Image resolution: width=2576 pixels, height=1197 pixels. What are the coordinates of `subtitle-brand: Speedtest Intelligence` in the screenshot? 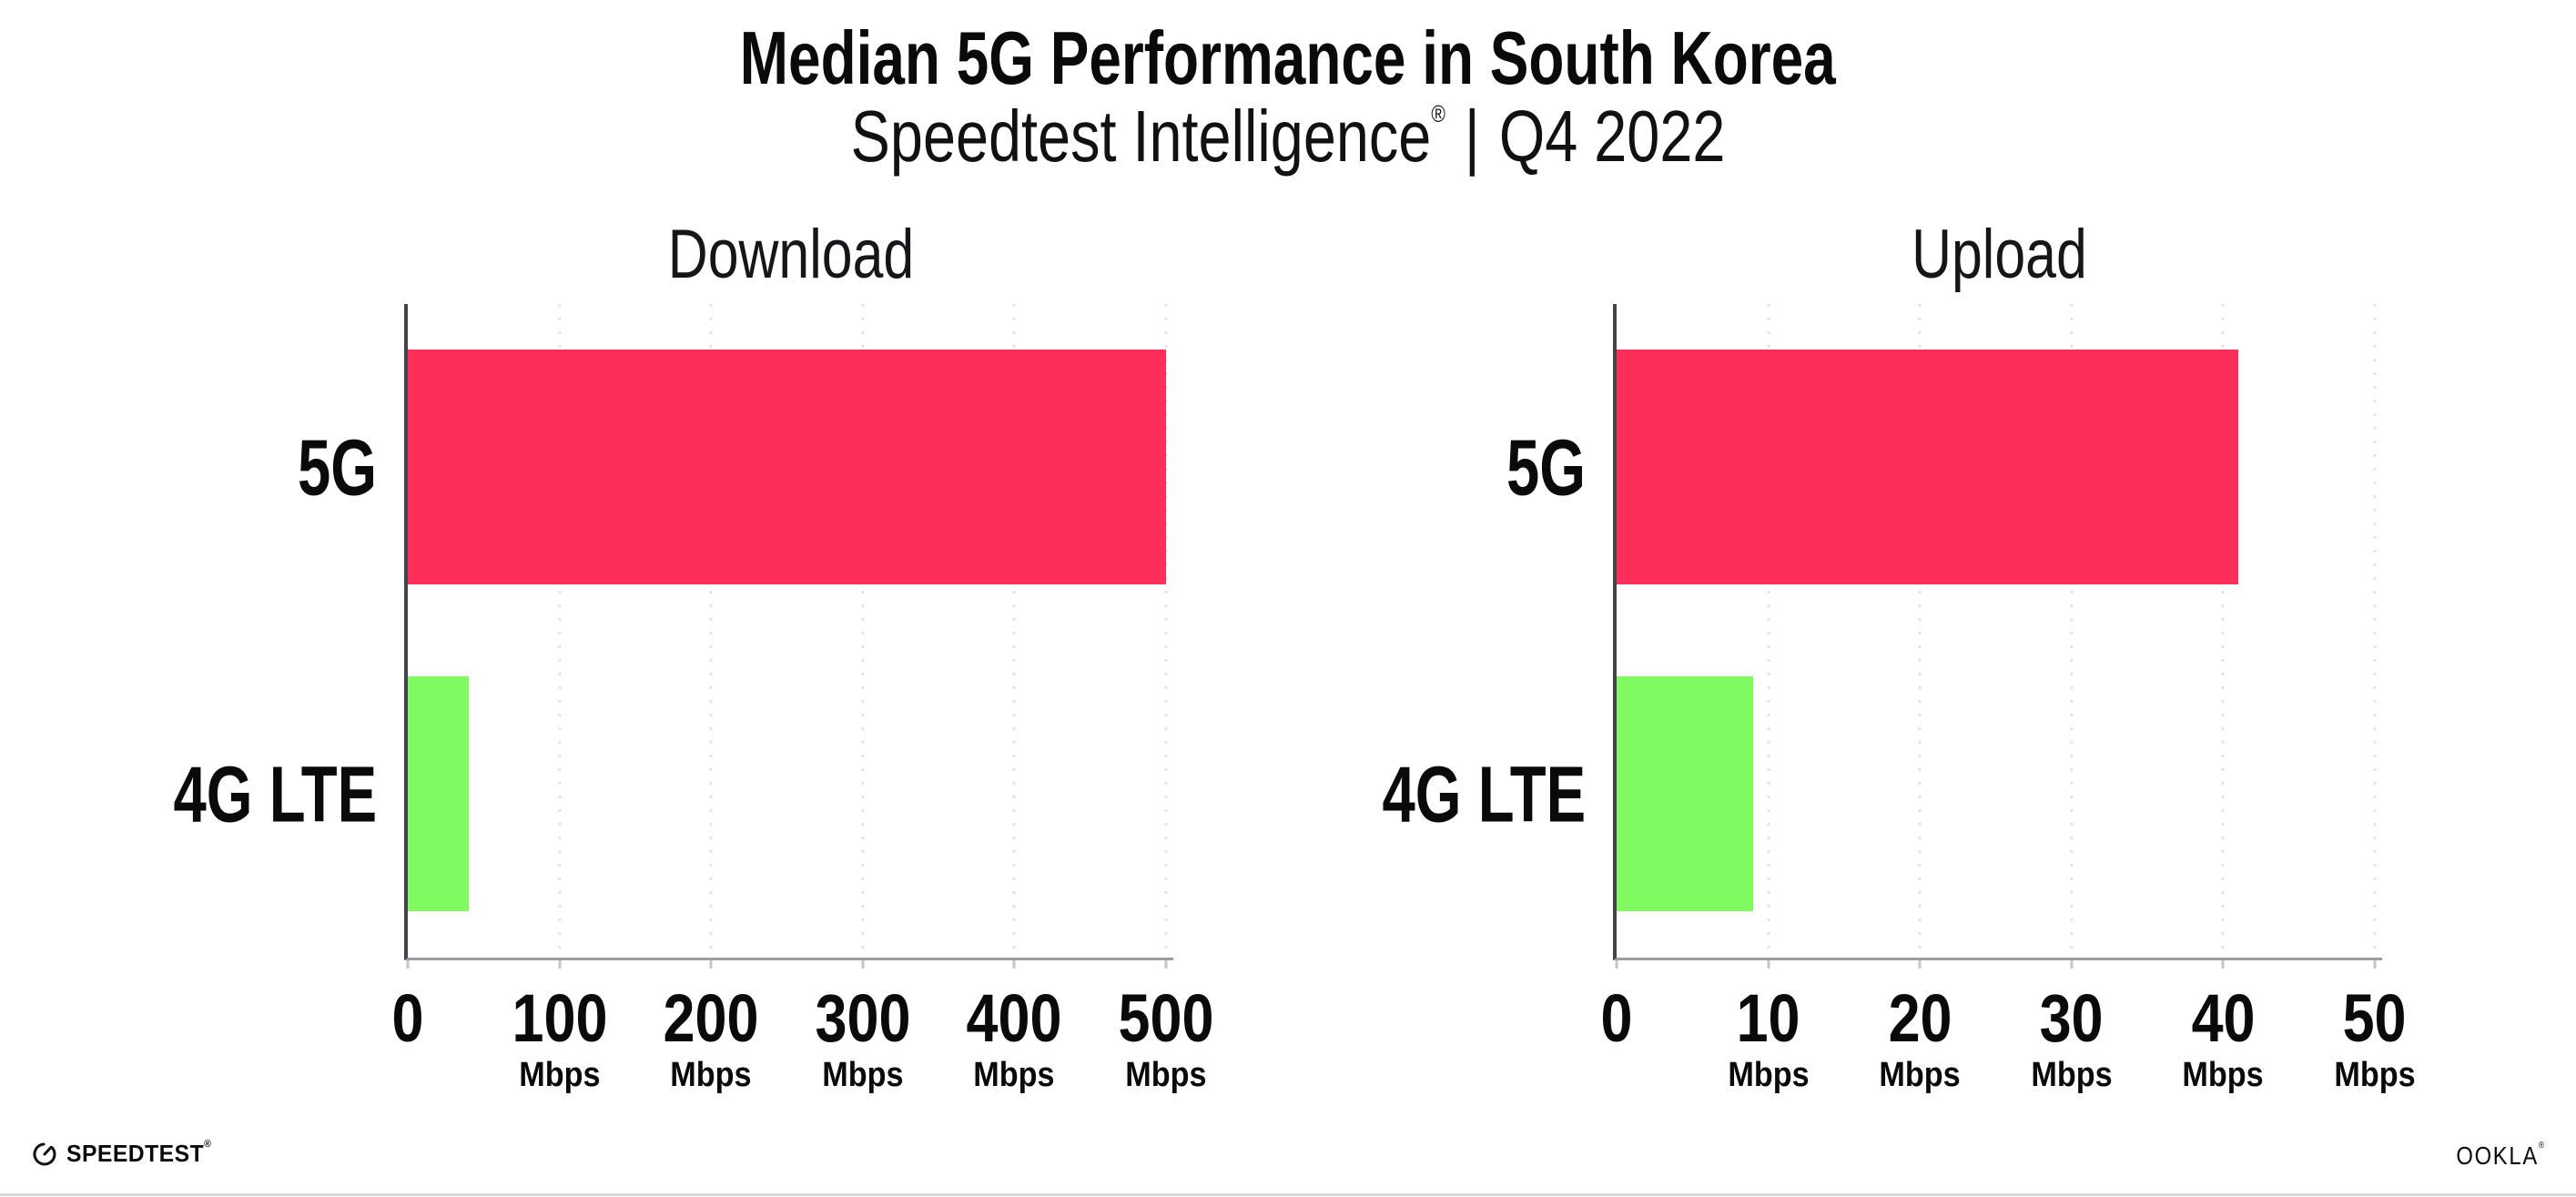 It's located at (1141, 136).